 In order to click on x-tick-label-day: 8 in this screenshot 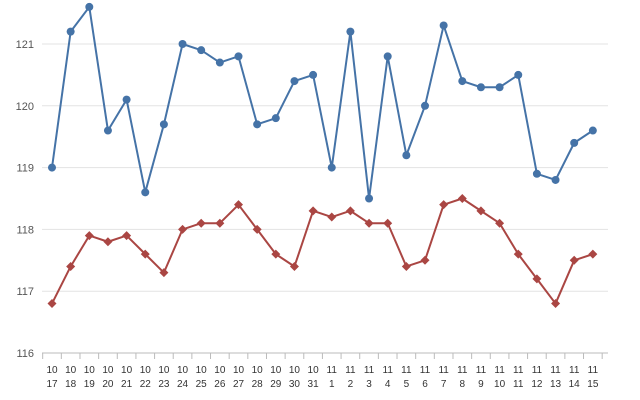, I will do `click(463, 384)`.